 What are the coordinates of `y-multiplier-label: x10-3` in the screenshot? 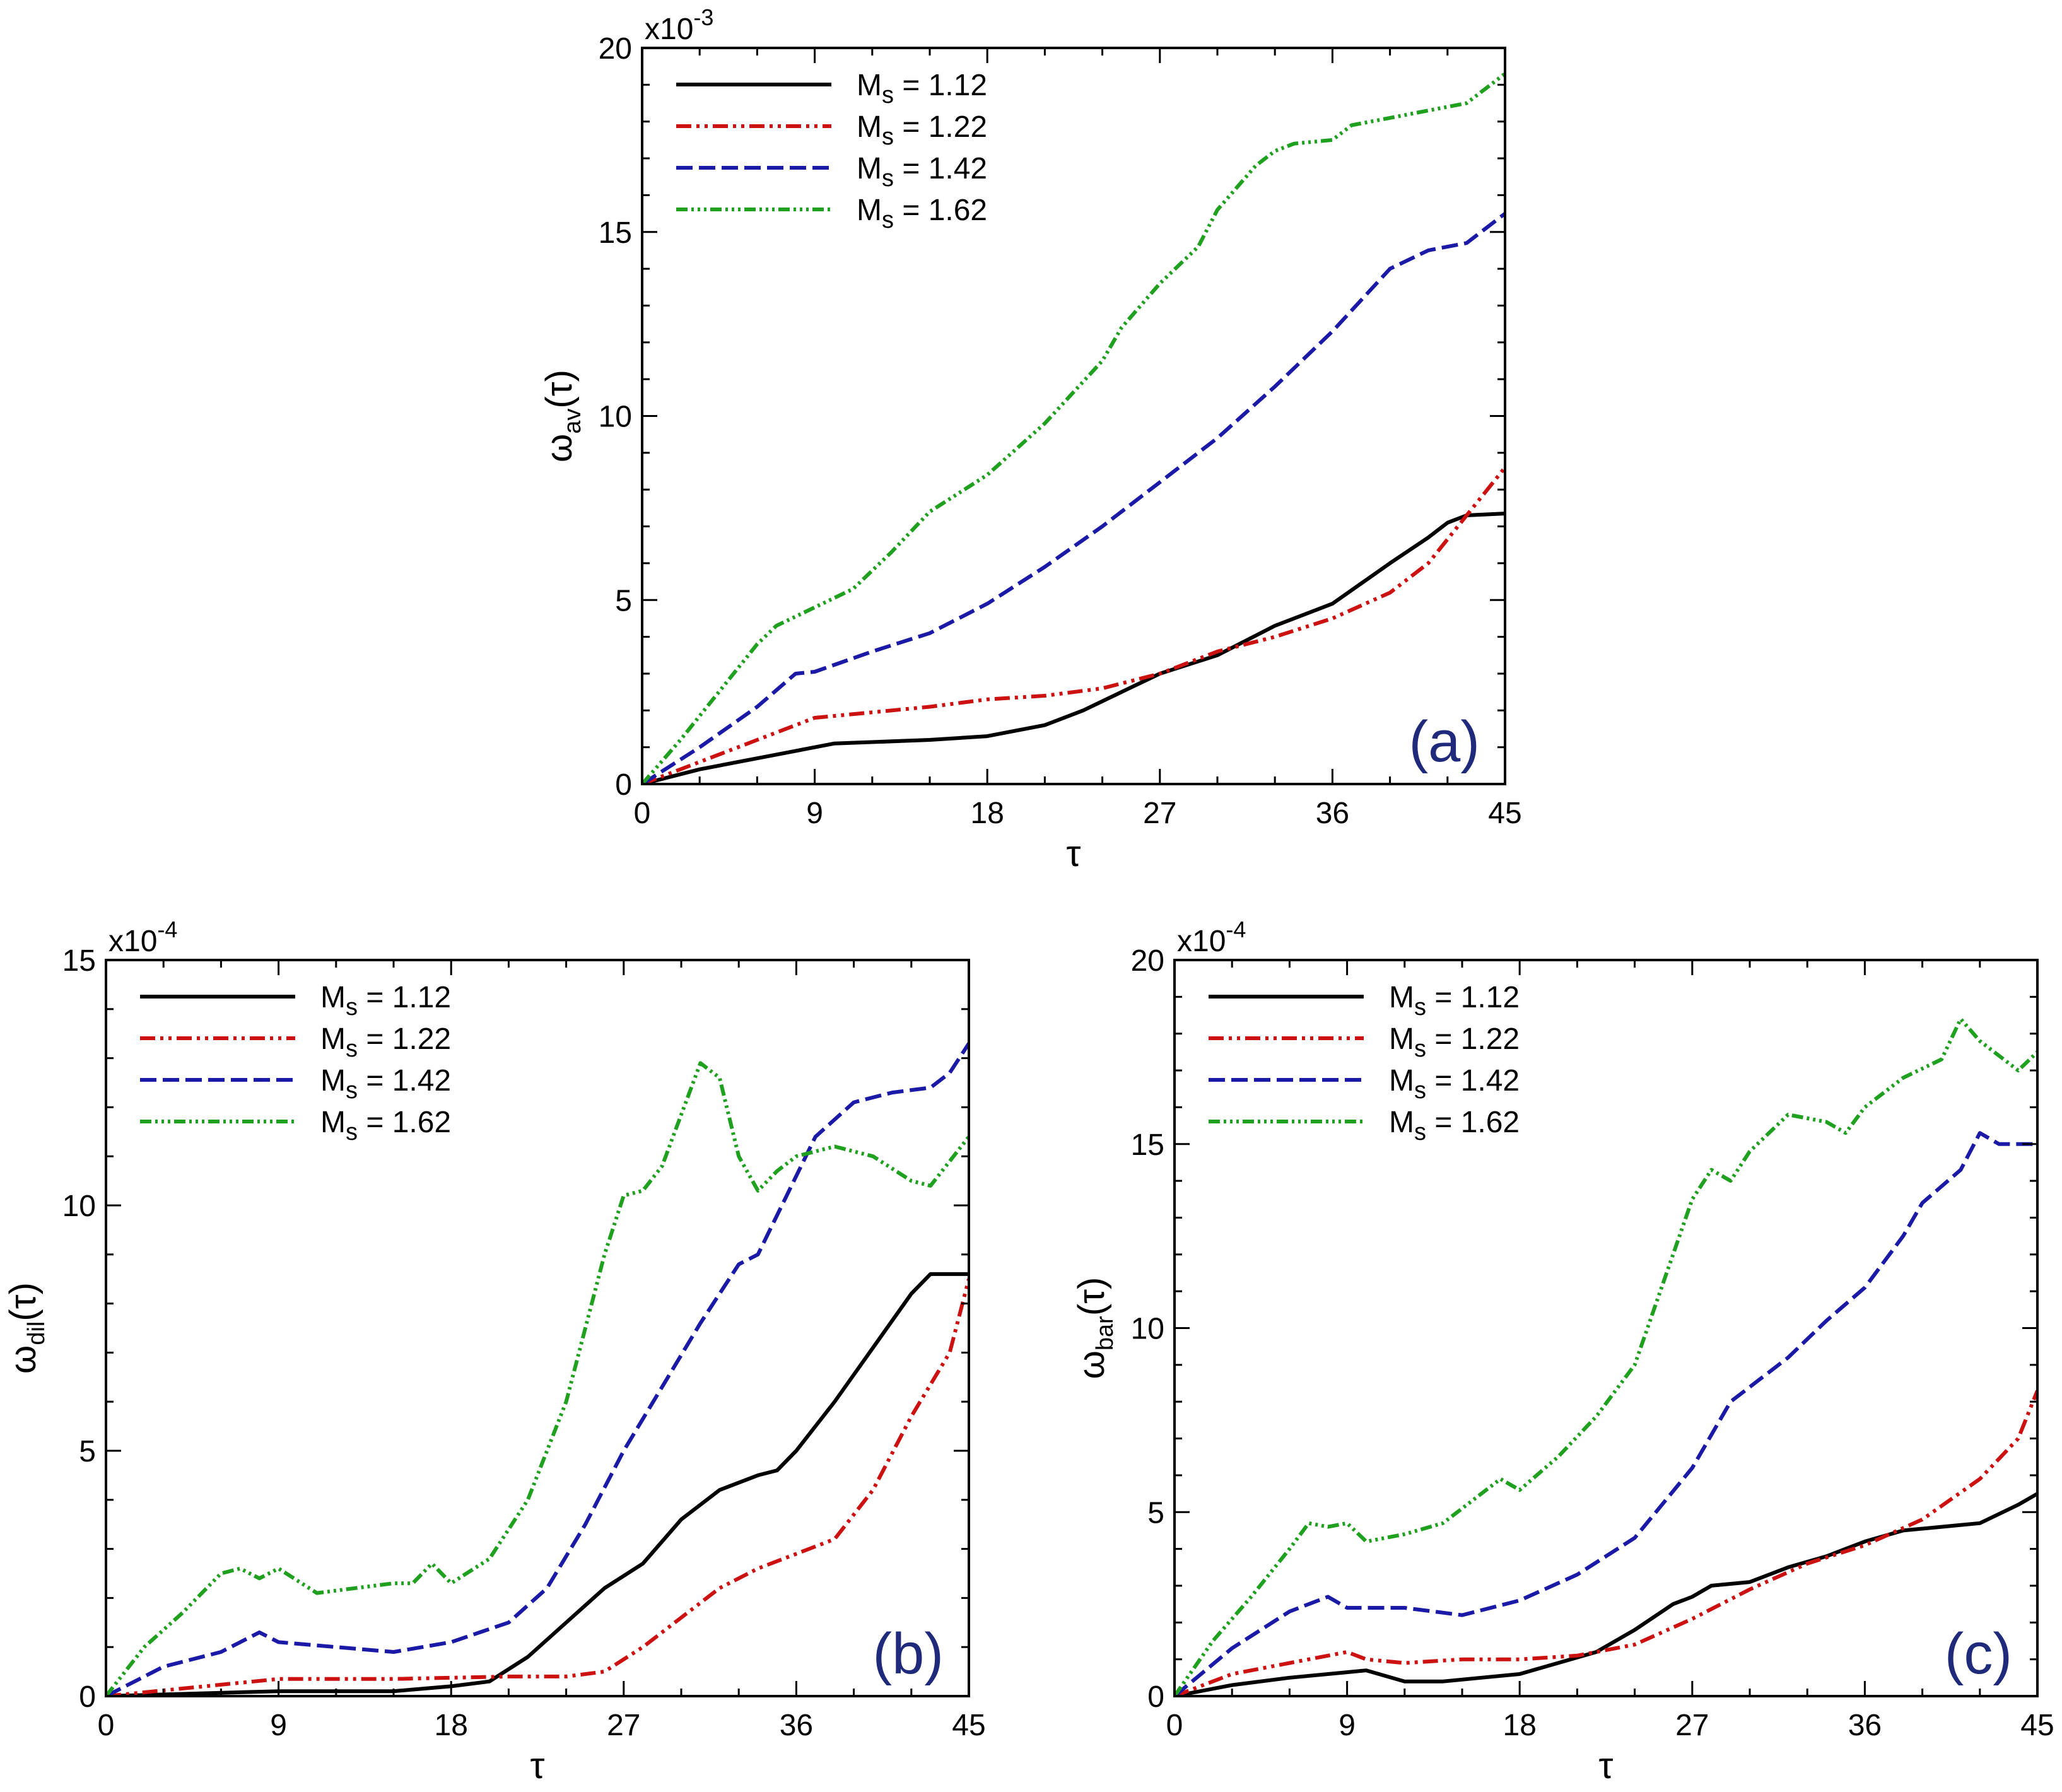 It's located at (679, 25).